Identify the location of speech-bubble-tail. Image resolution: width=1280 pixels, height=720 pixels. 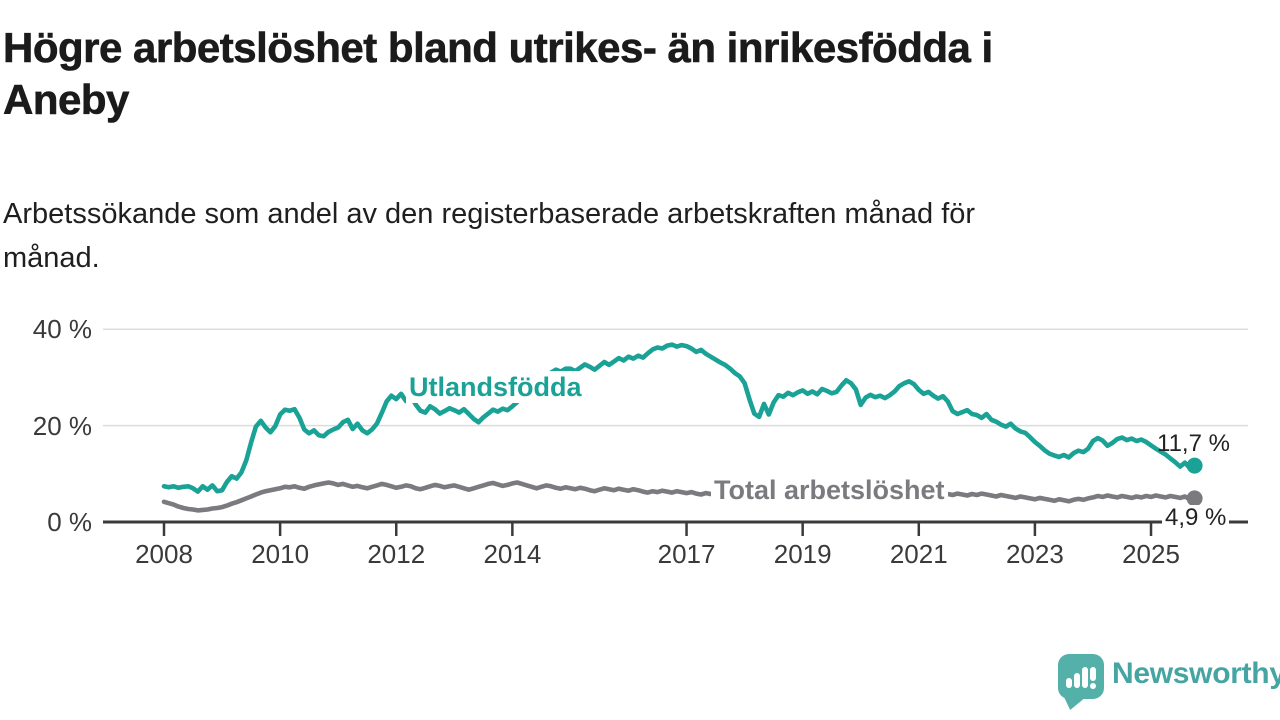
(1075, 703).